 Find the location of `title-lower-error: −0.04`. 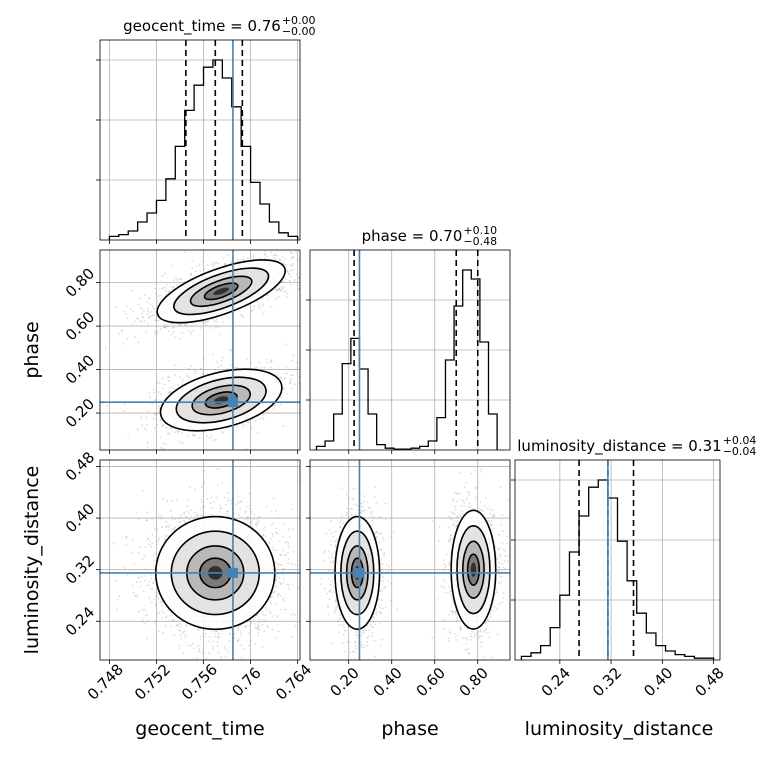

title-lower-error: −0.04 is located at coordinates (740, 451).